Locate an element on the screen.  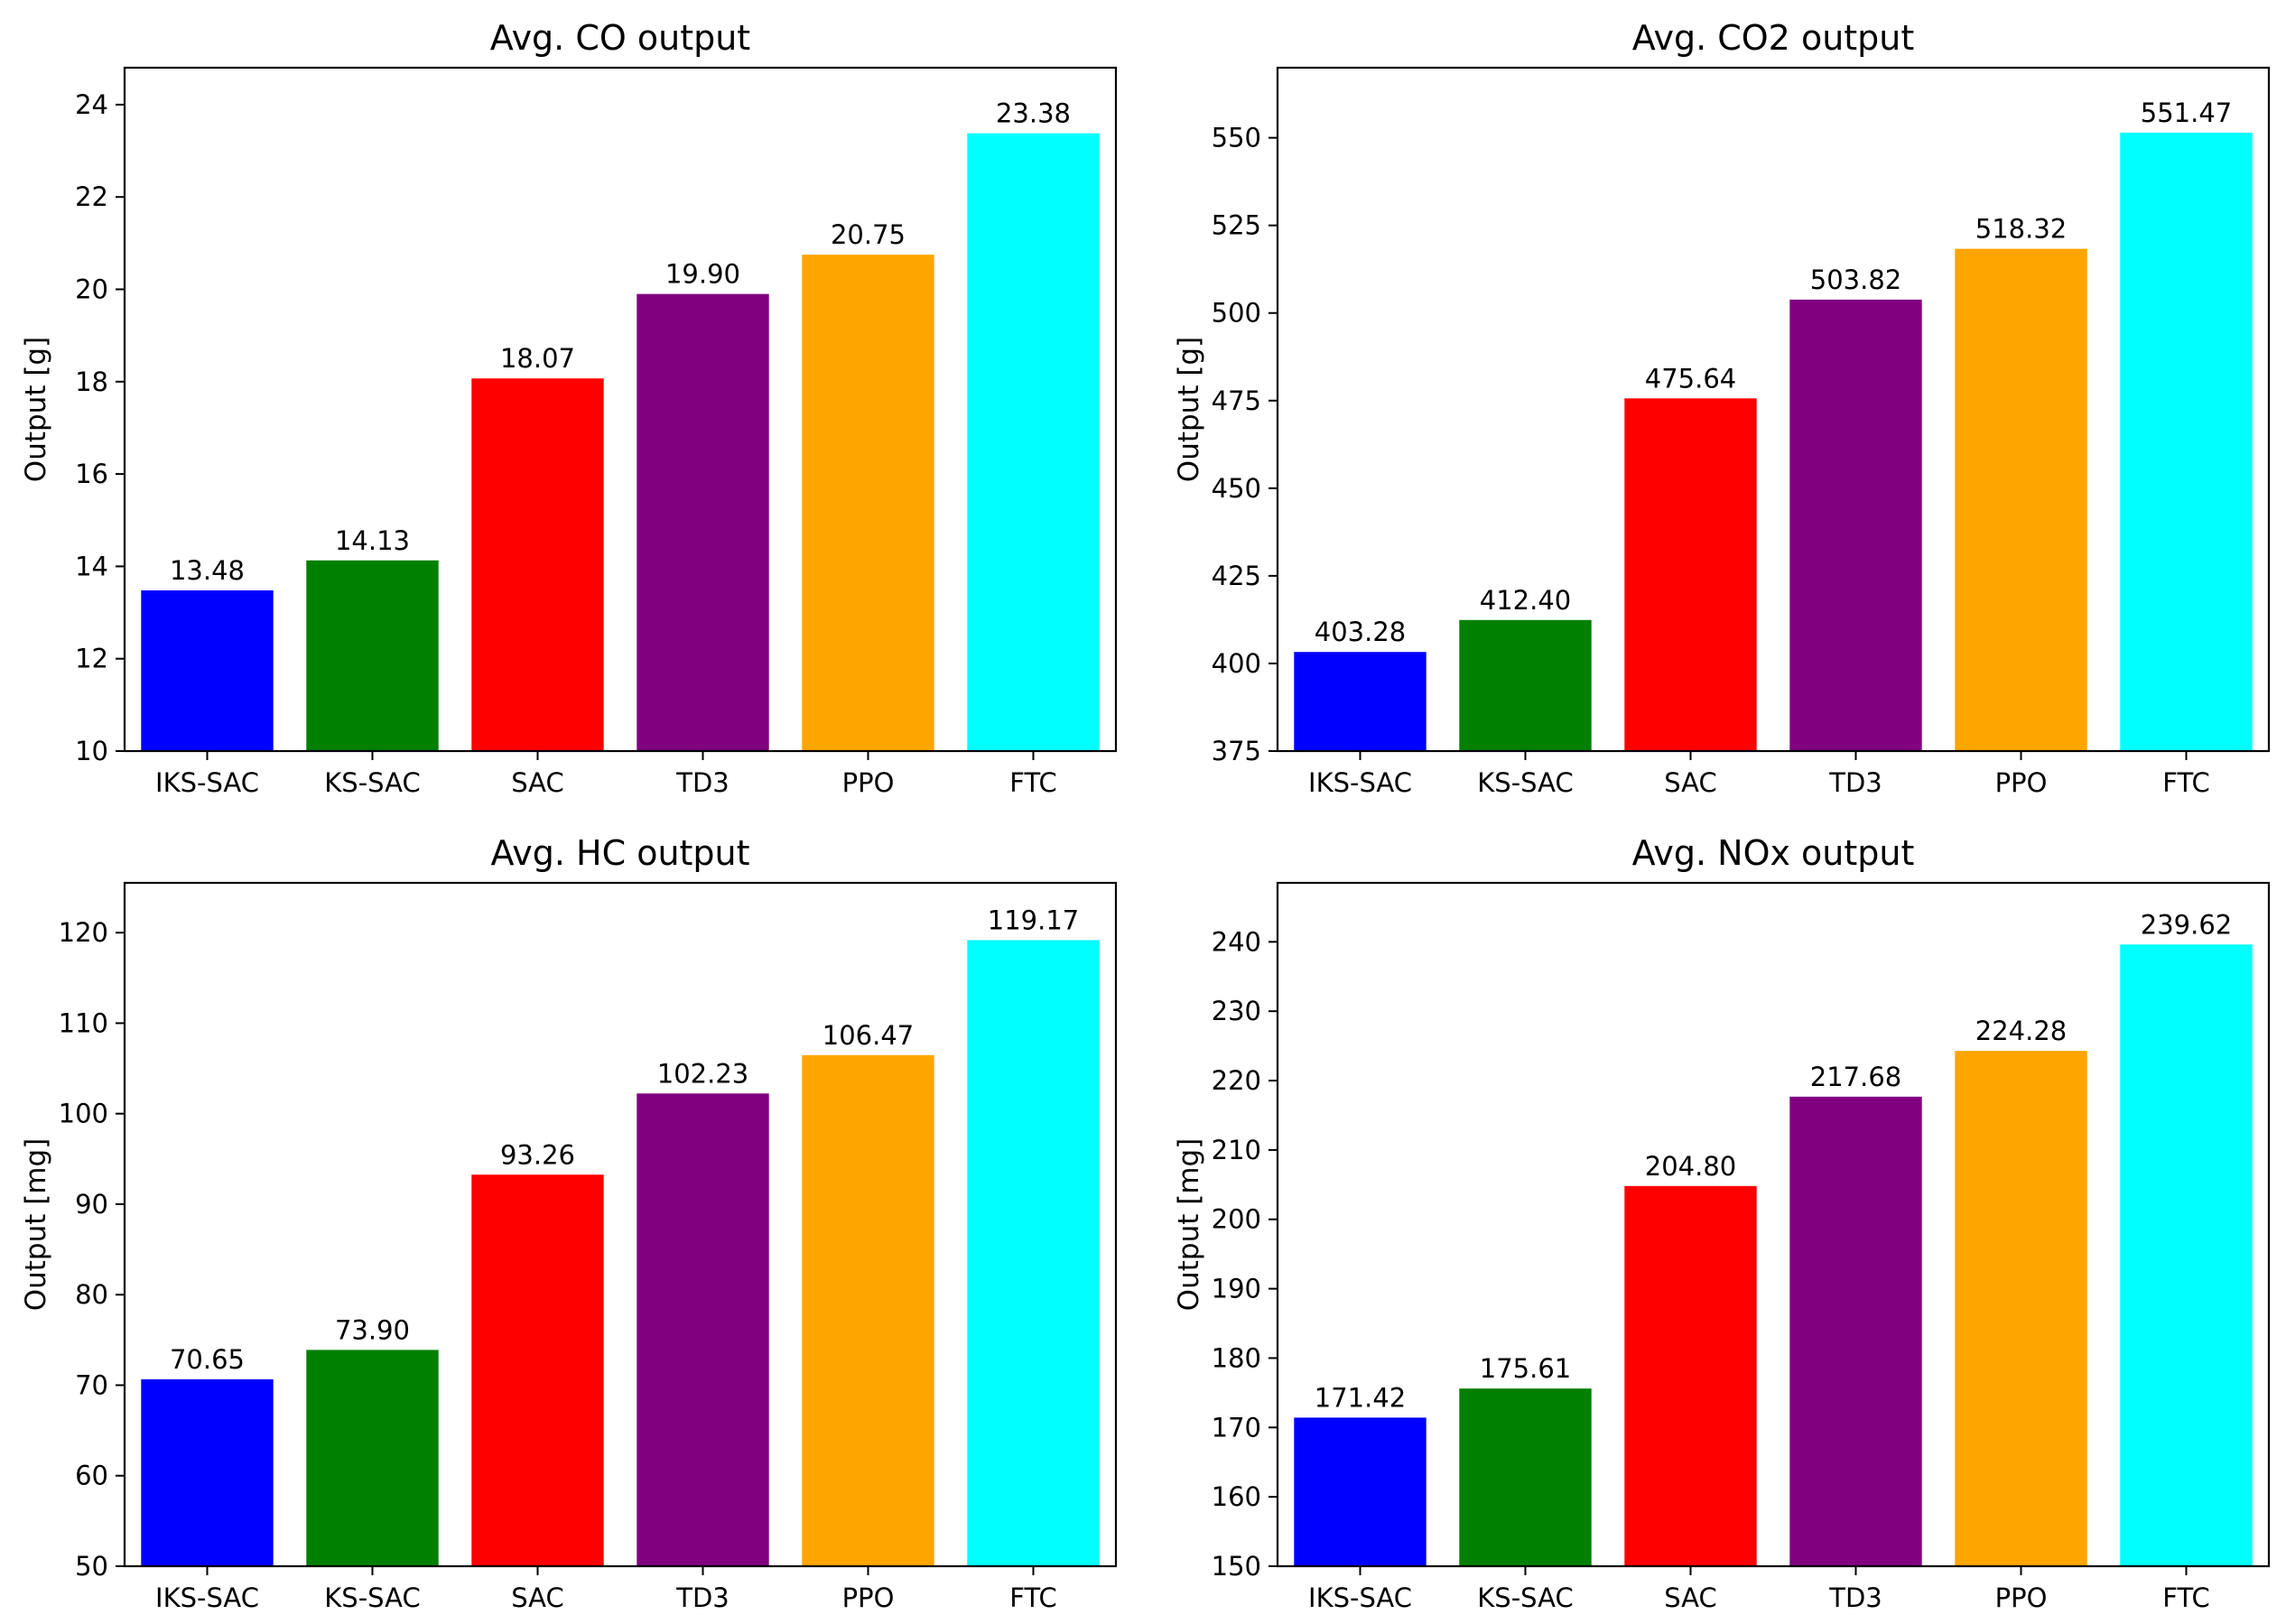
data-label: 119.17 is located at coordinates (1034, 920).